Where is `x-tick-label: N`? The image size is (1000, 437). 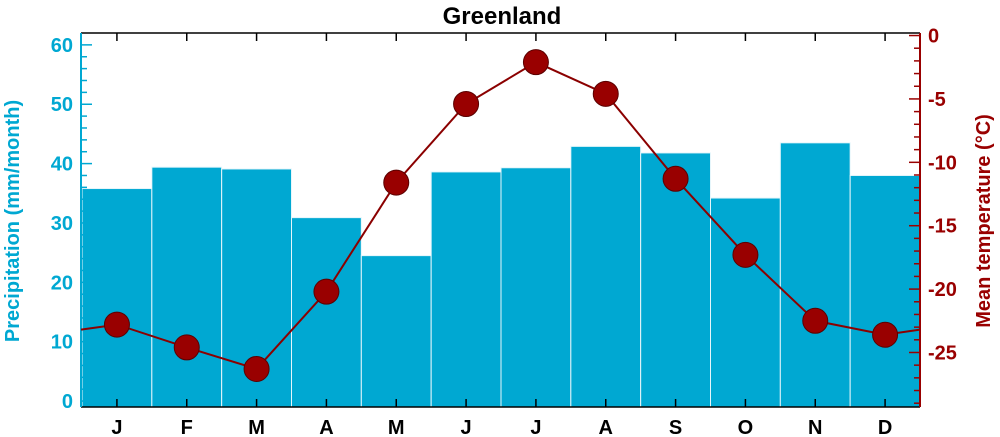 x-tick-label: N is located at coordinates (815, 427).